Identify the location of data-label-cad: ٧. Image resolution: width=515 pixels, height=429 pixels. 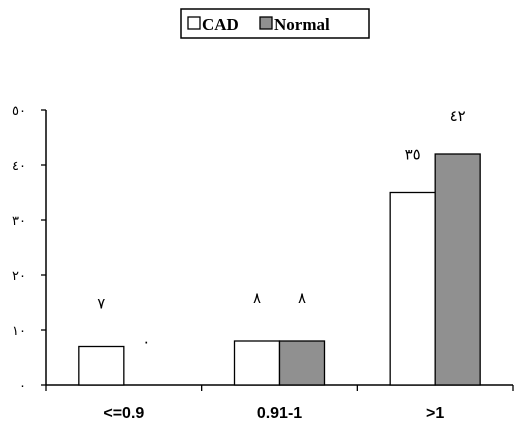
(101, 304).